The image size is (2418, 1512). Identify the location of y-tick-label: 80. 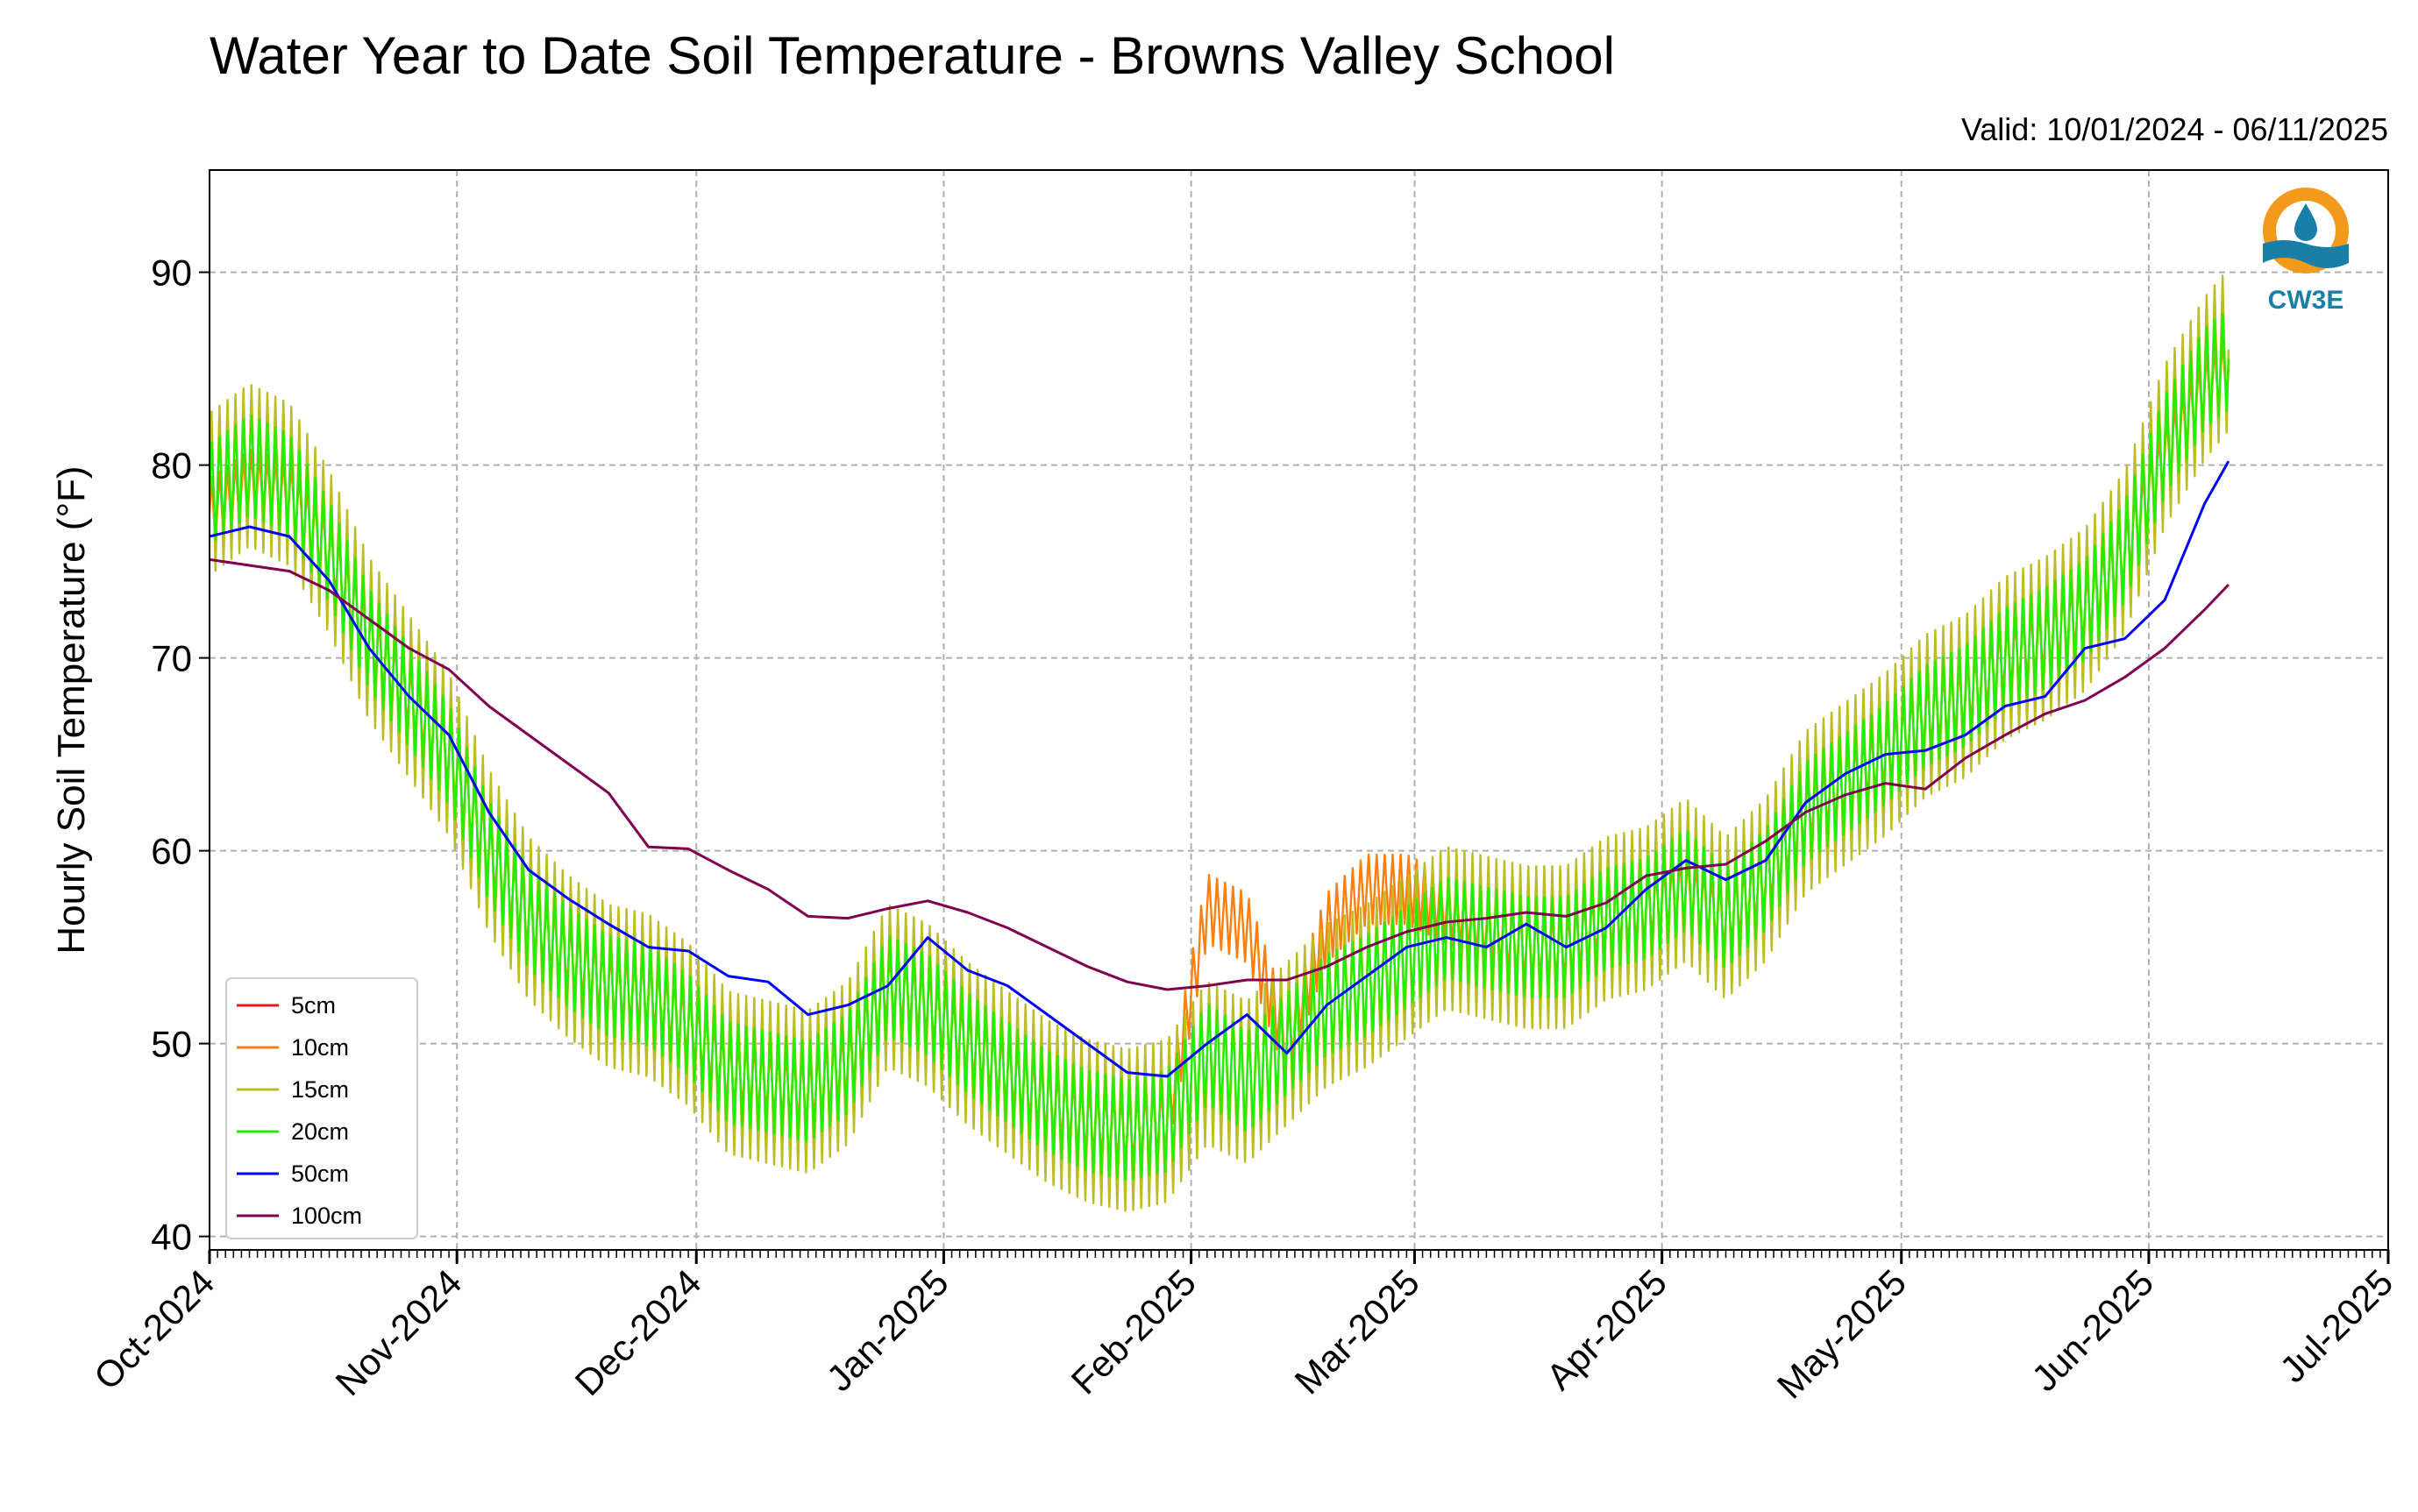
(171, 465).